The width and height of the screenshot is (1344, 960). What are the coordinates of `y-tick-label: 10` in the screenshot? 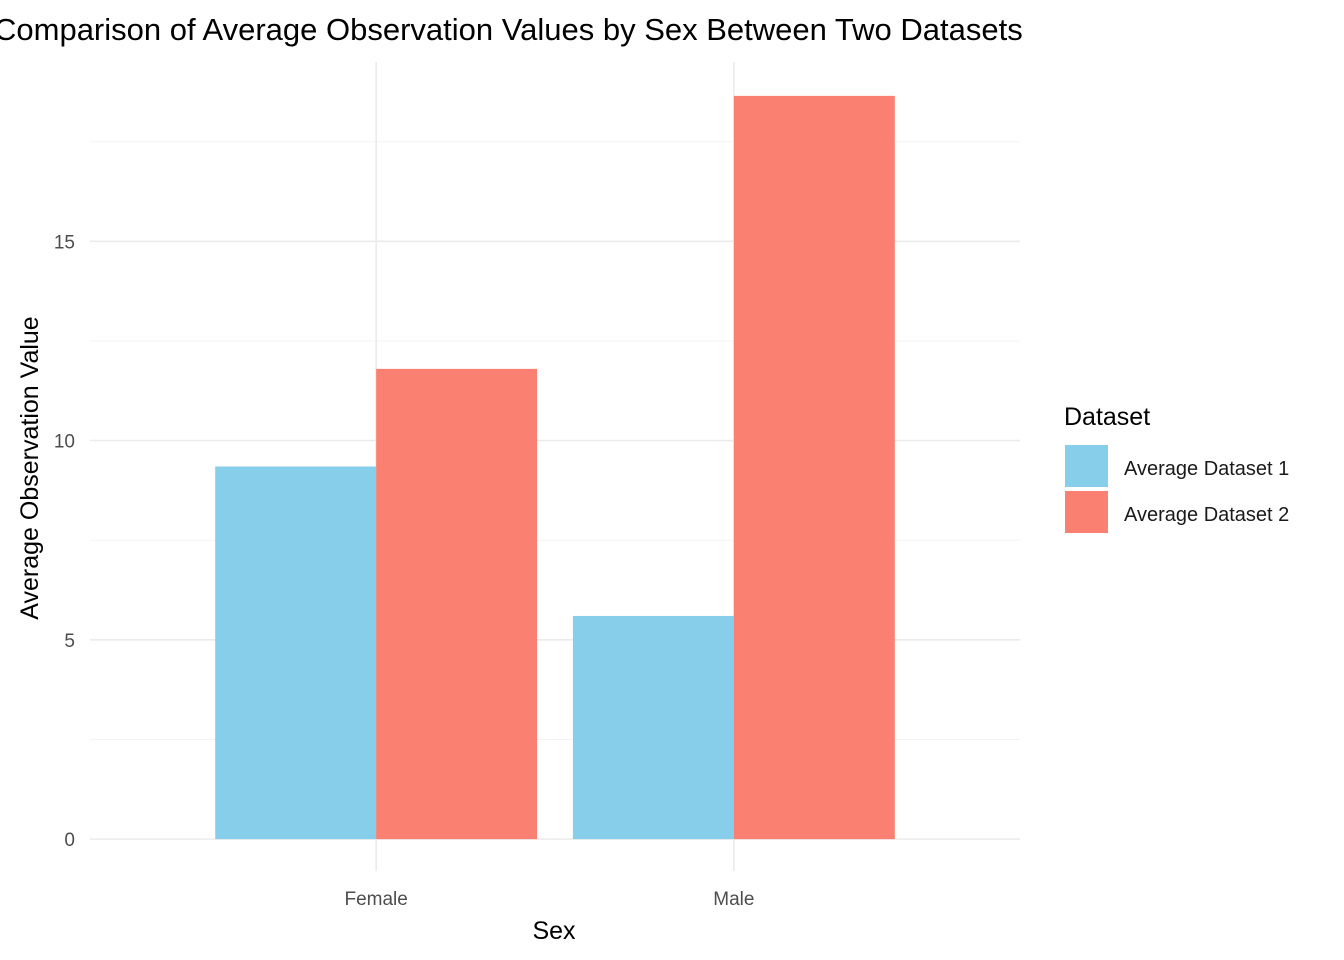 It's located at (64, 442).